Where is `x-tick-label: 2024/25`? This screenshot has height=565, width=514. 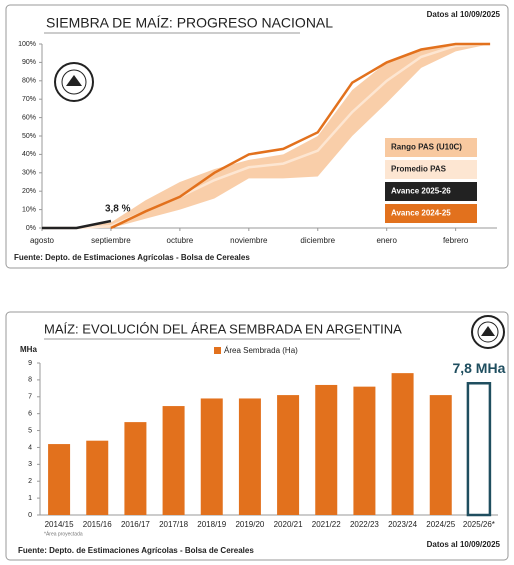
x-tick-label: 2024/25 is located at coordinates (440, 524).